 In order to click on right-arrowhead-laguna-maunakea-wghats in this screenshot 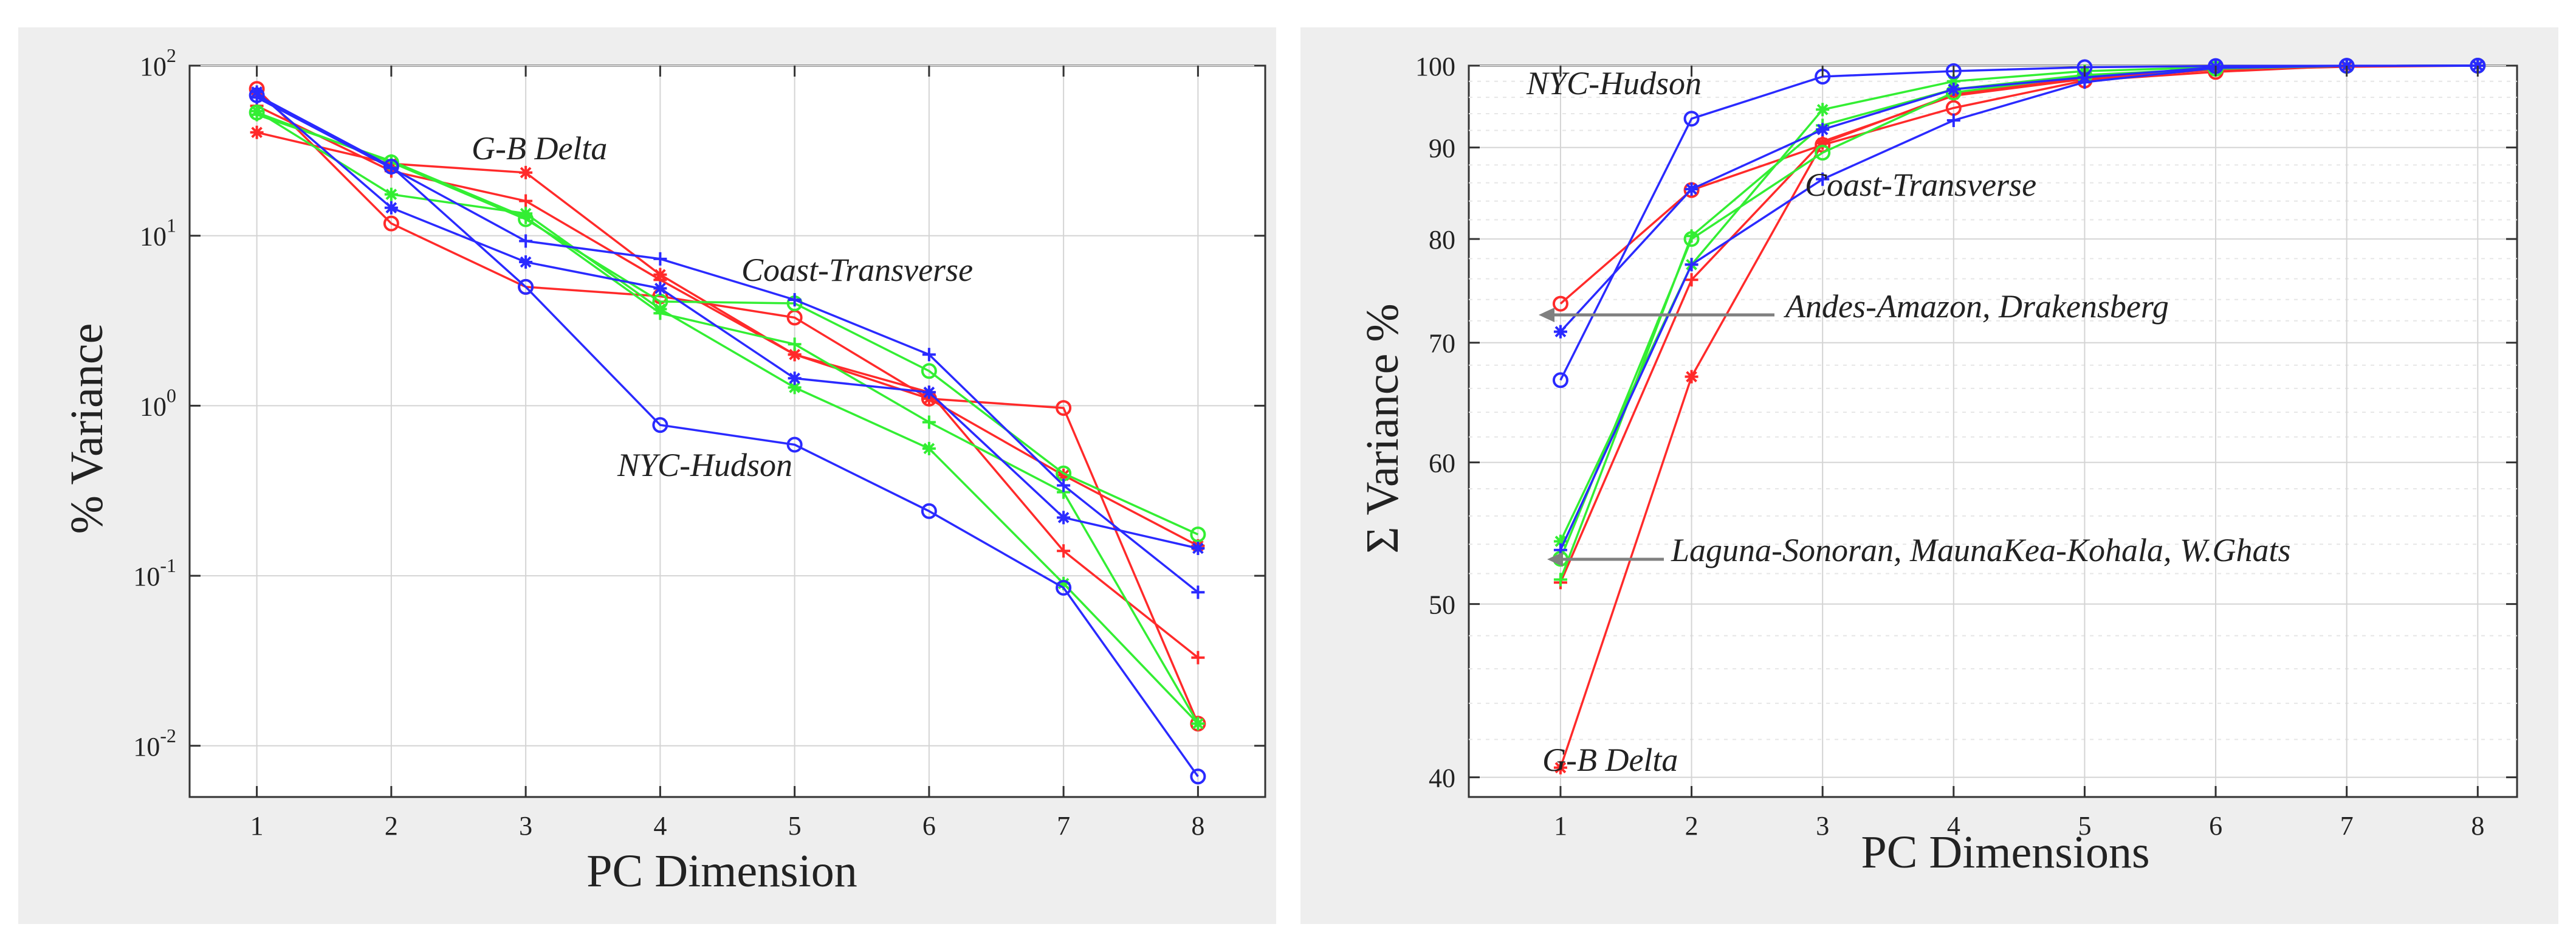, I will do `click(1555, 559)`.